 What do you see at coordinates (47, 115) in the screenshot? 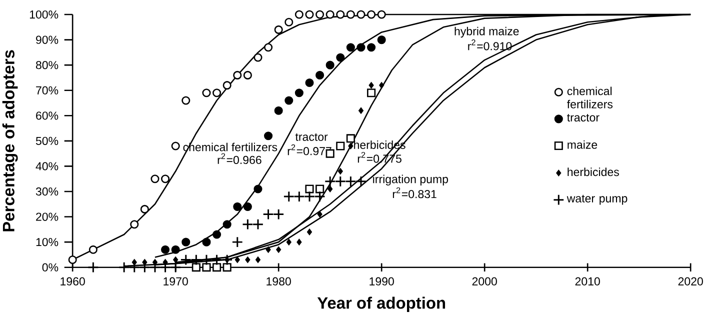
I see `y-tick-label: 60%` at bounding box center [47, 115].